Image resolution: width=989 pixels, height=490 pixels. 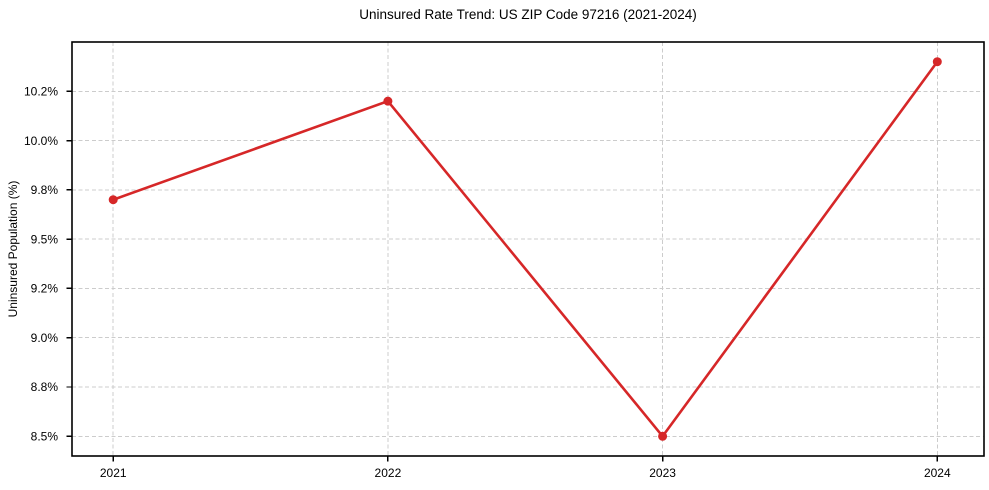 What do you see at coordinates (45, 387) in the screenshot?
I see `y-tick-label: 8.8%` at bounding box center [45, 387].